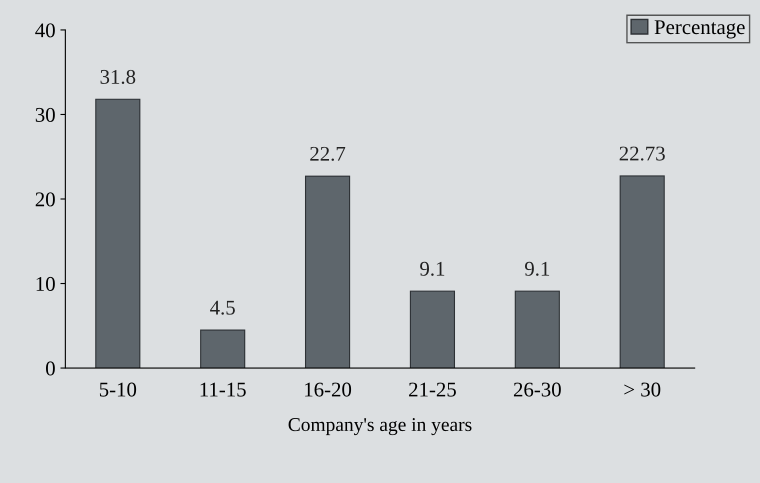  What do you see at coordinates (699, 29) in the screenshot?
I see `legend-label: Percentage` at bounding box center [699, 29].